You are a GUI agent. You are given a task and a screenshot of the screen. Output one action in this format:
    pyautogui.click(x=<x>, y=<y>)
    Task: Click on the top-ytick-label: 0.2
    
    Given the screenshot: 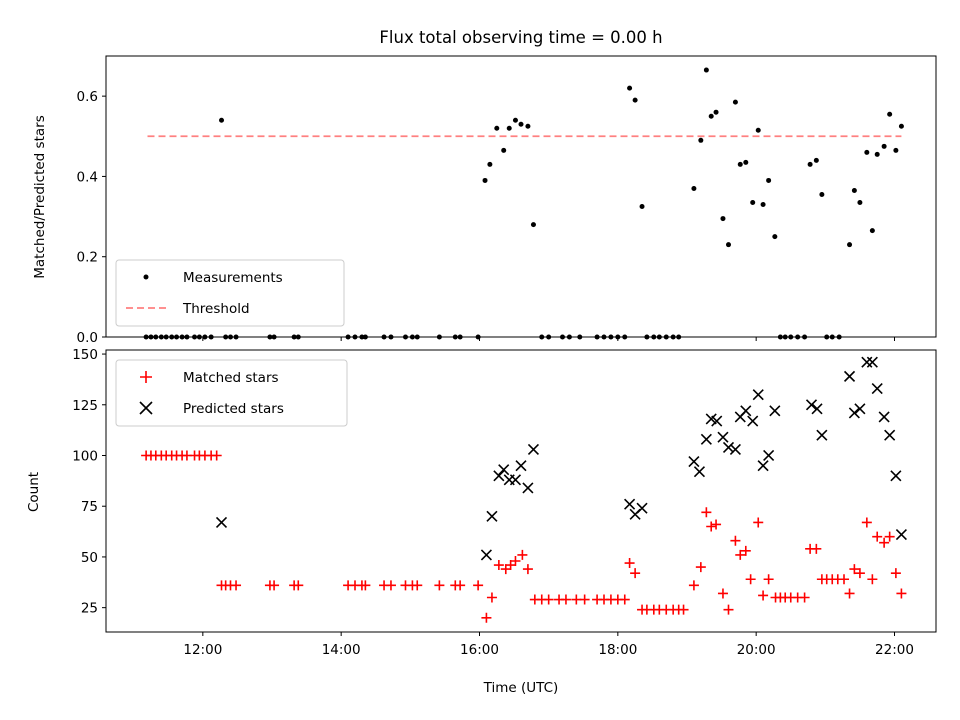 What is the action you would take?
    pyautogui.click(x=87, y=258)
    